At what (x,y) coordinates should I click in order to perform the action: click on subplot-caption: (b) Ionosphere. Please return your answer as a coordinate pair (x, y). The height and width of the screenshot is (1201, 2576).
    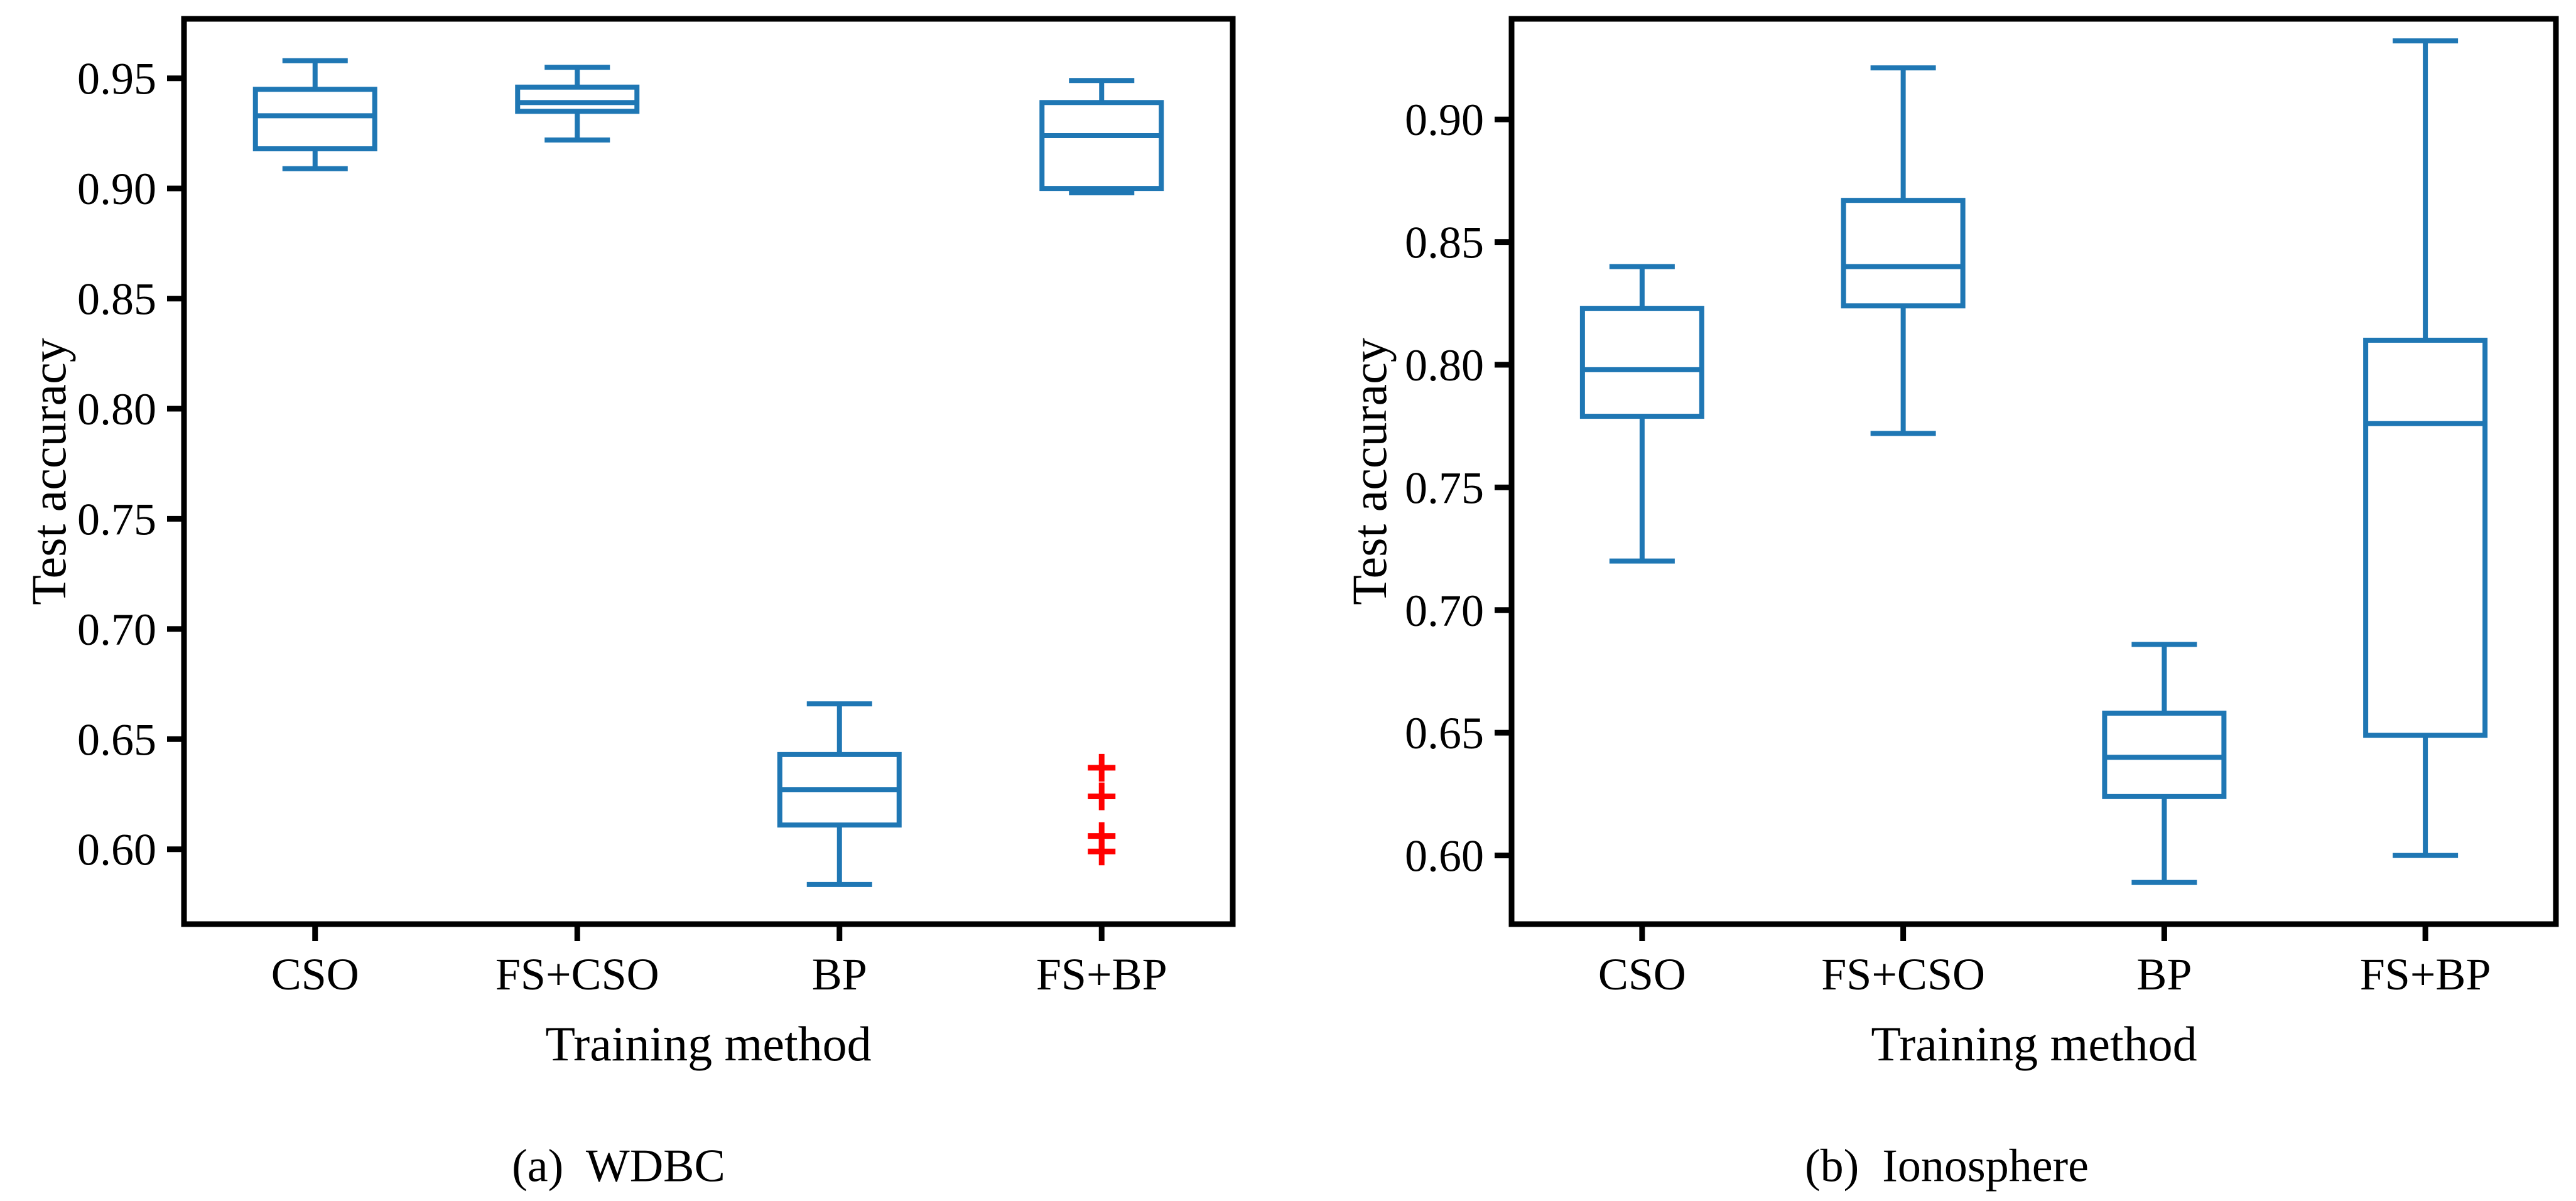
    Looking at the image, I should click on (1946, 1166).